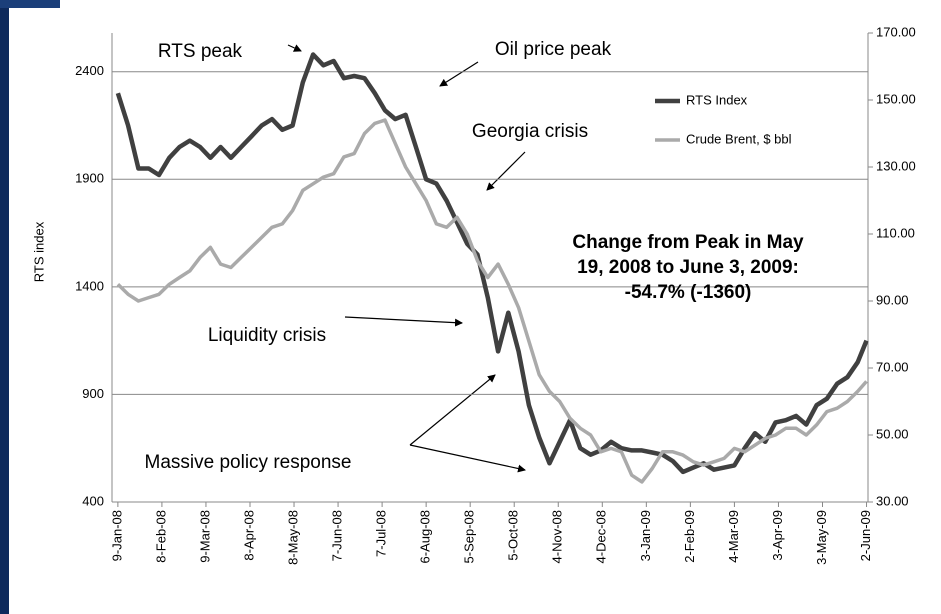  I want to click on y2-tick-label: 170.00, so click(896, 31).